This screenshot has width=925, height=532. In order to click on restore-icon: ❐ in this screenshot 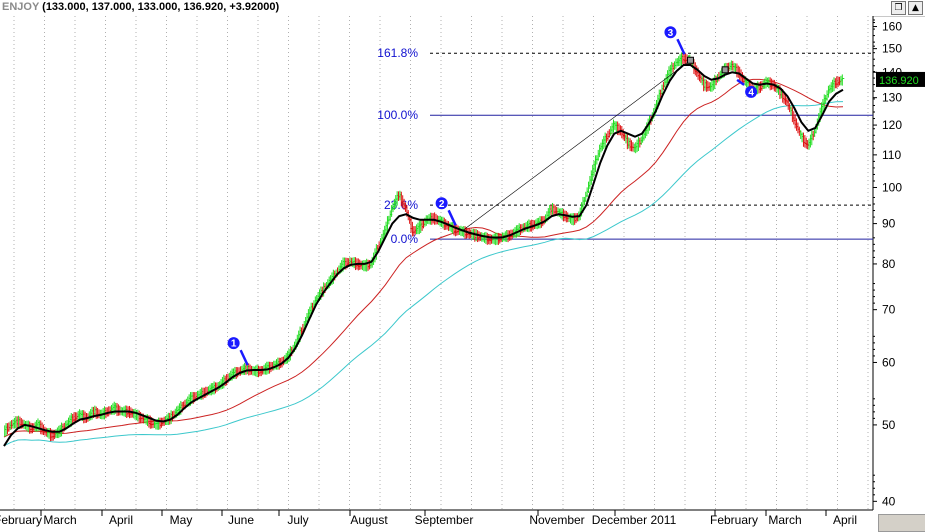, I will do `click(898, 8)`.